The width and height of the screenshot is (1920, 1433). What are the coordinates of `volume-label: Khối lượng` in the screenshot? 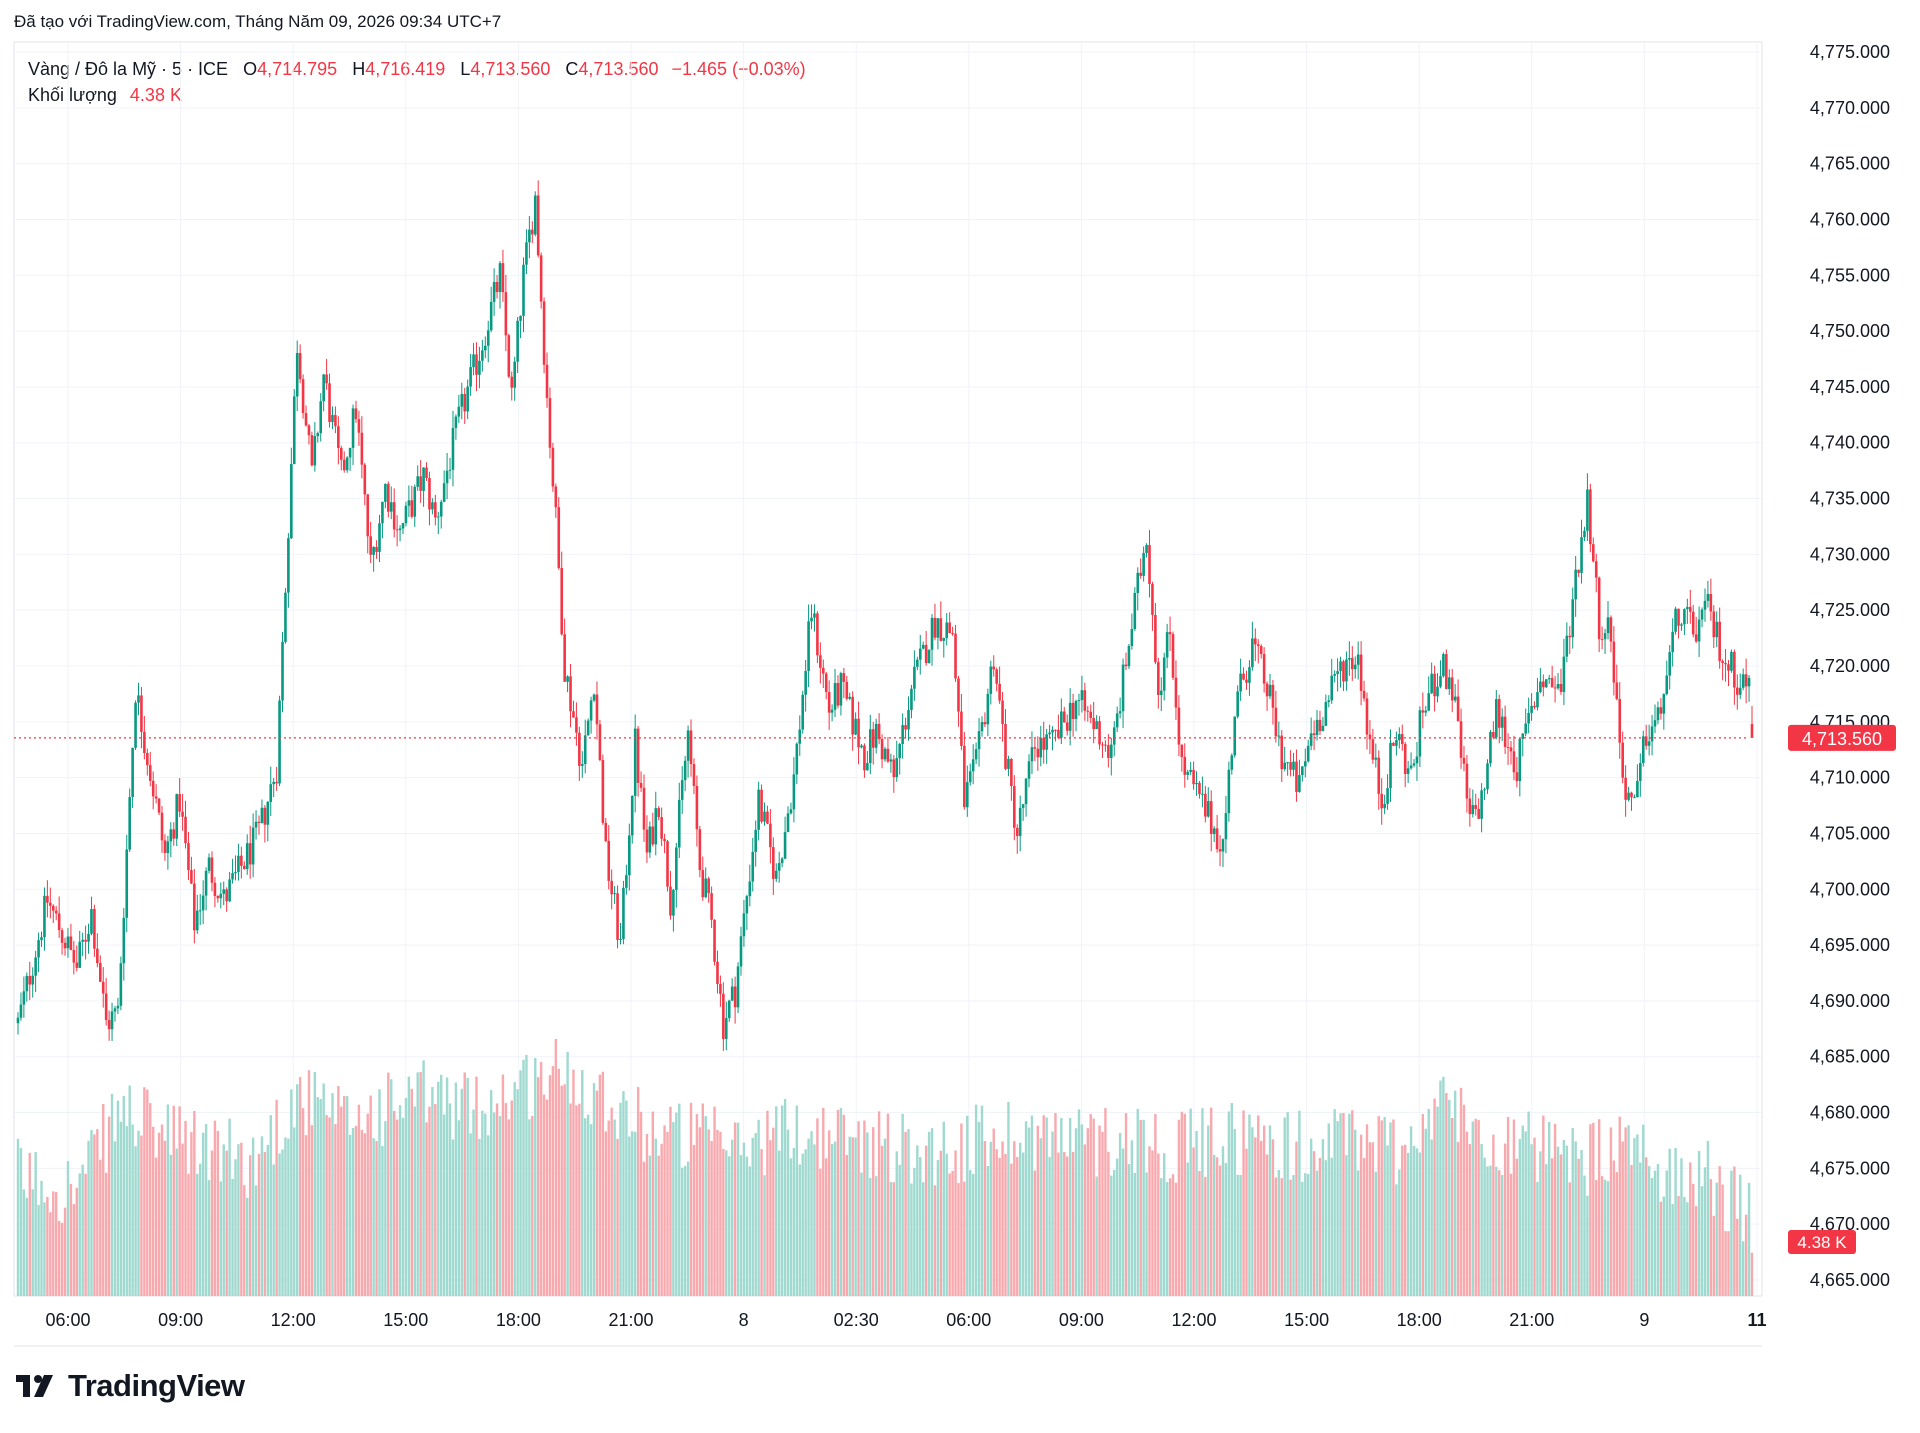 It's located at (72, 95).